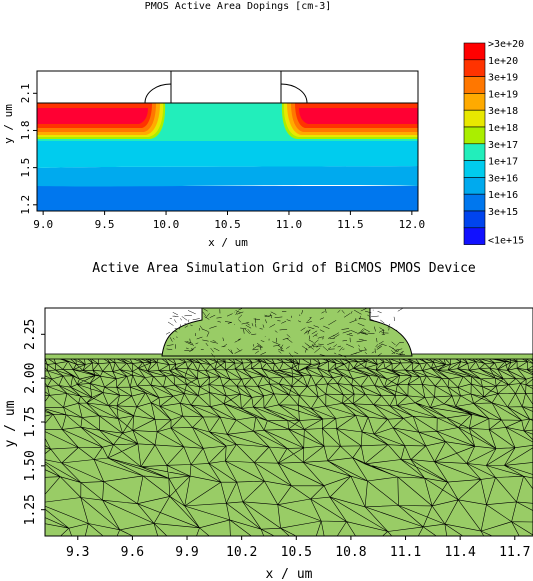  Describe the element at coordinates (503, 128) in the screenshot. I see `legend-label: 1e+18` at that location.